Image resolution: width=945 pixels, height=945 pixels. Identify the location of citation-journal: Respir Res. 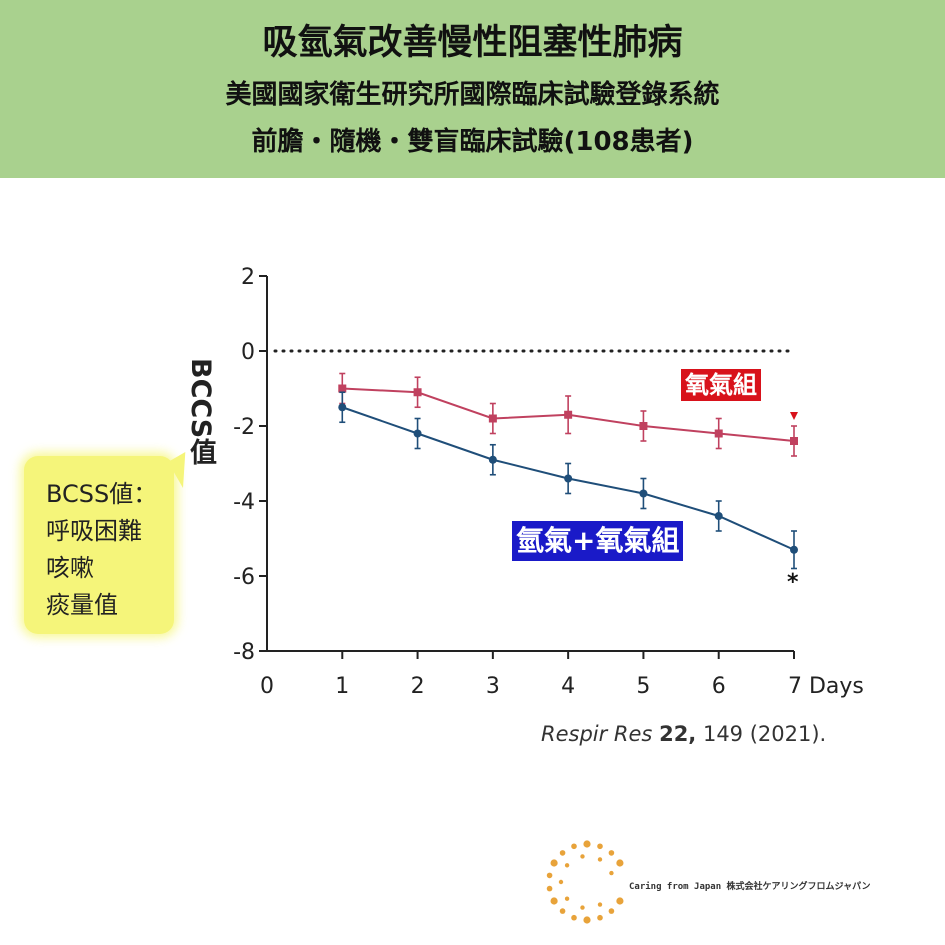
(597, 734).